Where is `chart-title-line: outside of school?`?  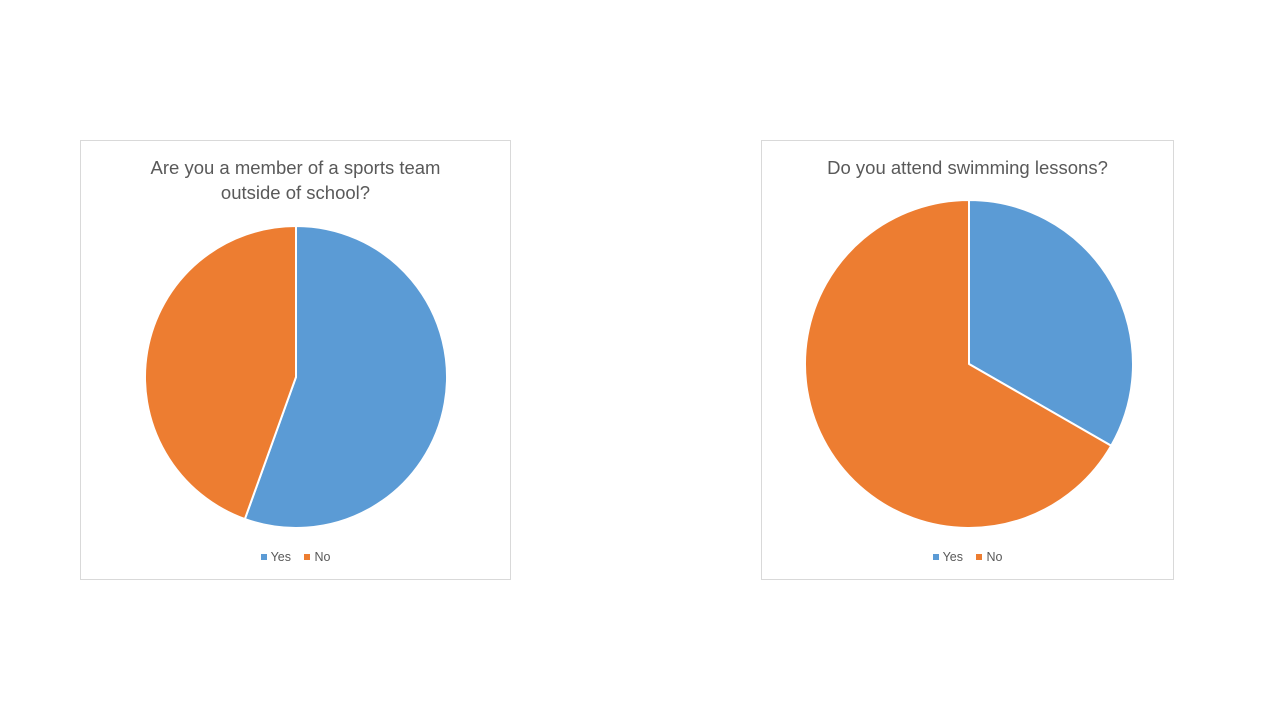 chart-title-line: outside of school? is located at coordinates (295, 192).